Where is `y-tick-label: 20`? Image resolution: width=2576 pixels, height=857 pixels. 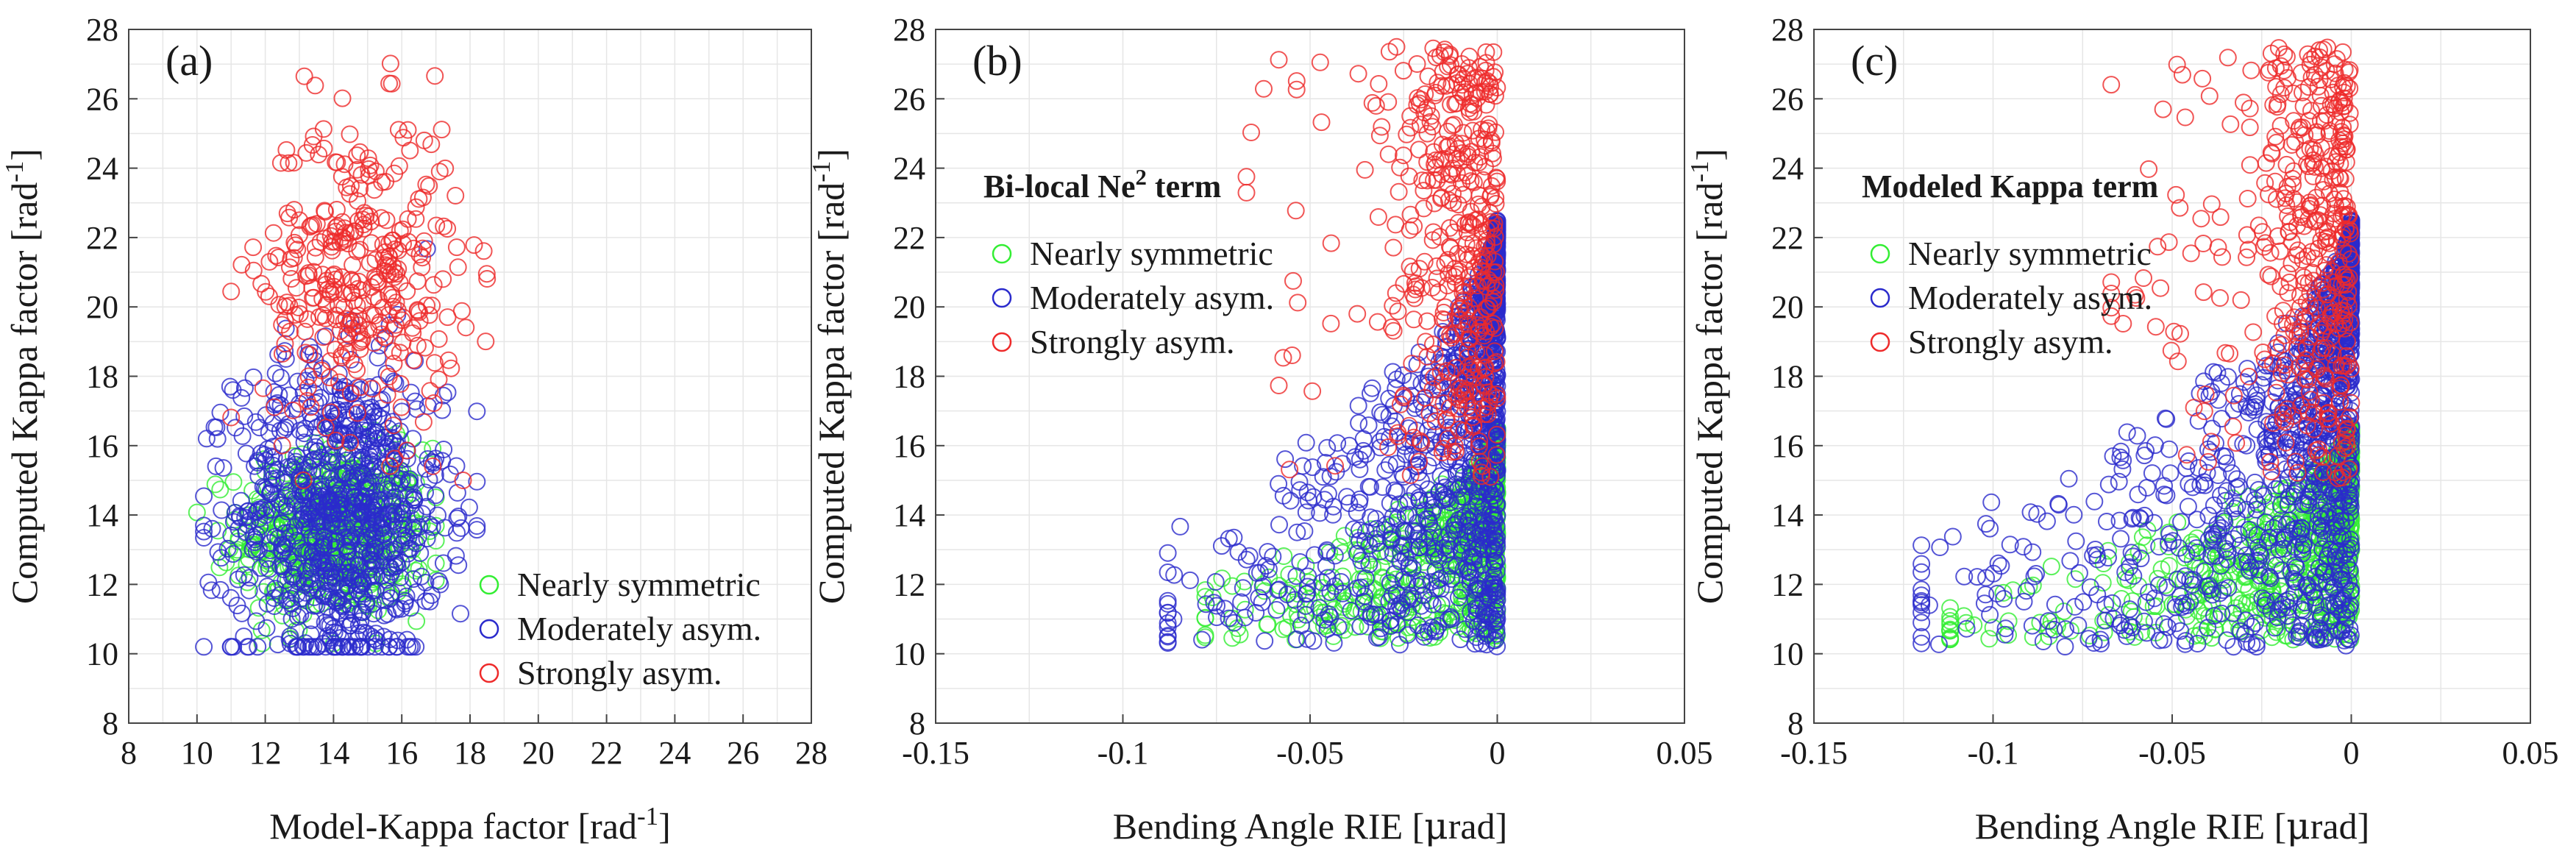
y-tick-label: 20 is located at coordinates (102, 307).